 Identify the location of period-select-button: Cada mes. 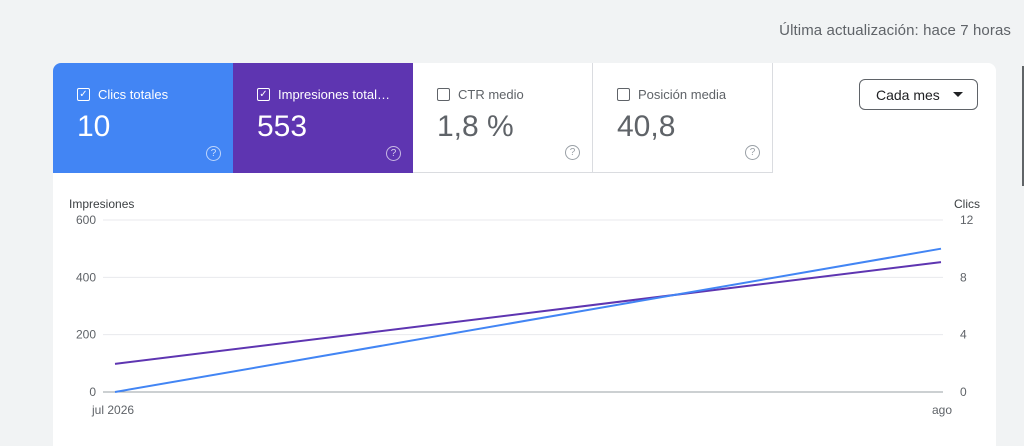
(918, 94).